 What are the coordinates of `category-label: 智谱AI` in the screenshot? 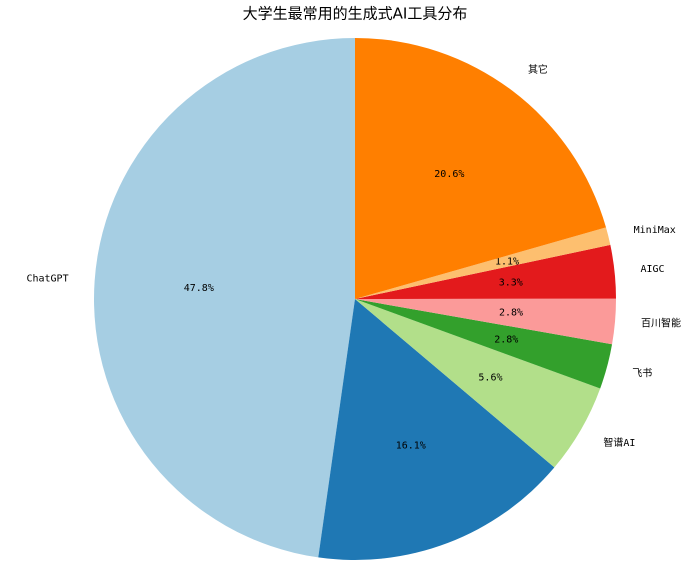 It's located at (619, 442).